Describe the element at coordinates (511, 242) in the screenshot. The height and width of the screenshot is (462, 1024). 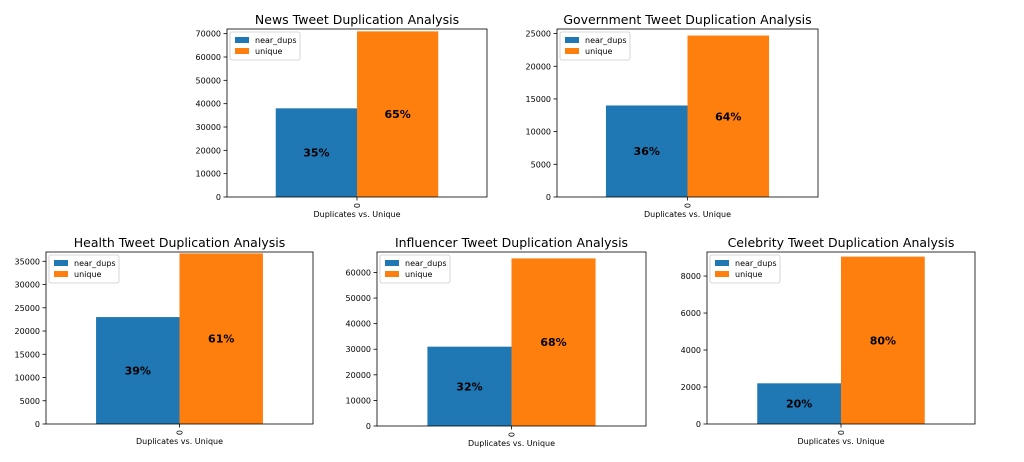
I see `chart-title: Influencer Tweet Duplication Analysis` at that location.